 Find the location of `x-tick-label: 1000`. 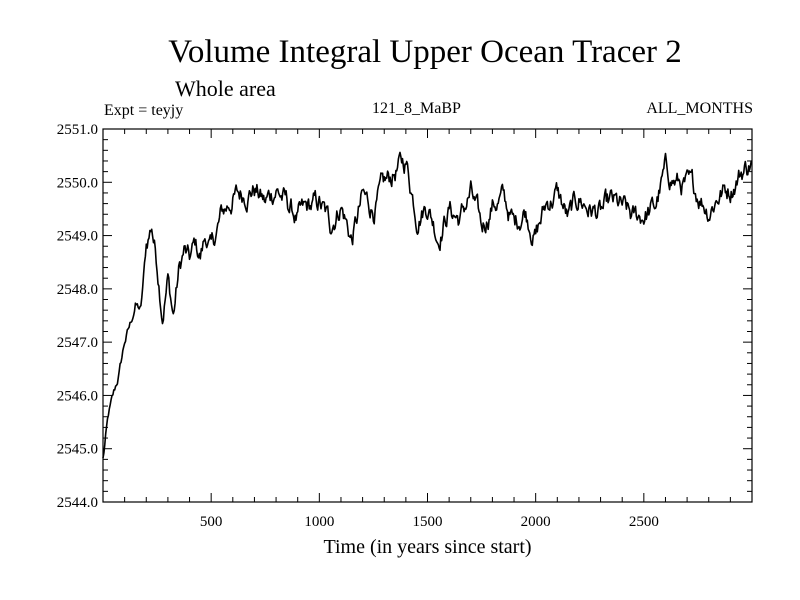

x-tick-label: 1000 is located at coordinates (319, 522).